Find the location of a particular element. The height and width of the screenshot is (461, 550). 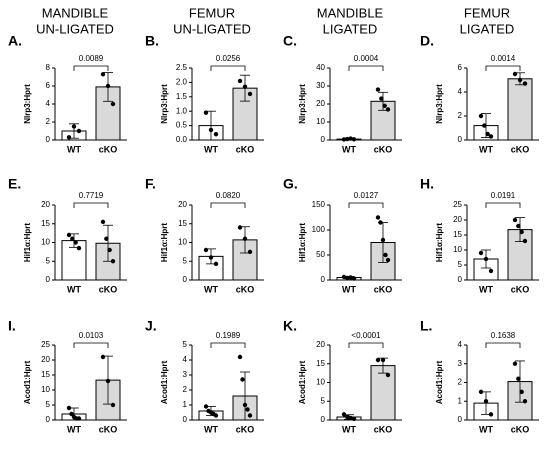

y-tick-label: 2 is located at coordinates (460, 115).